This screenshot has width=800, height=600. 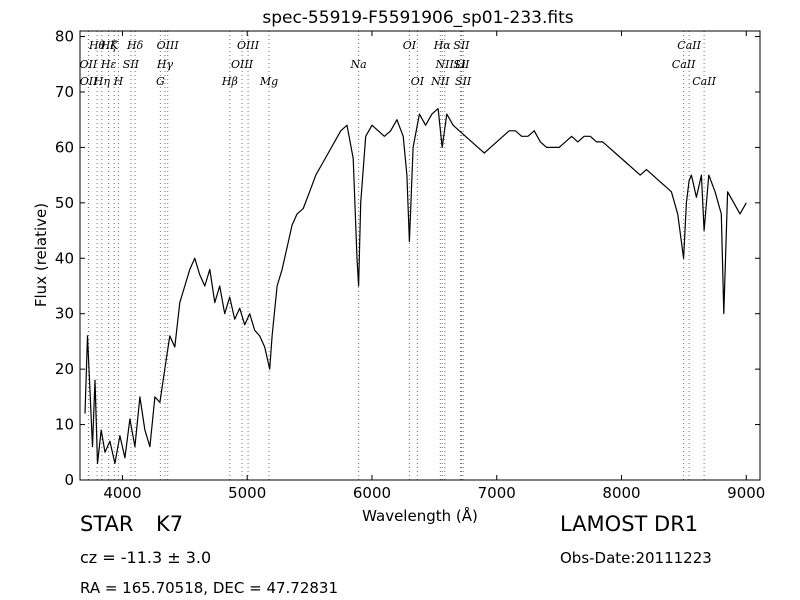 What do you see at coordinates (420, 515) in the screenshot?
I see `x-axis-label: Wavelength (Å)` at bounding box center [420, 515].